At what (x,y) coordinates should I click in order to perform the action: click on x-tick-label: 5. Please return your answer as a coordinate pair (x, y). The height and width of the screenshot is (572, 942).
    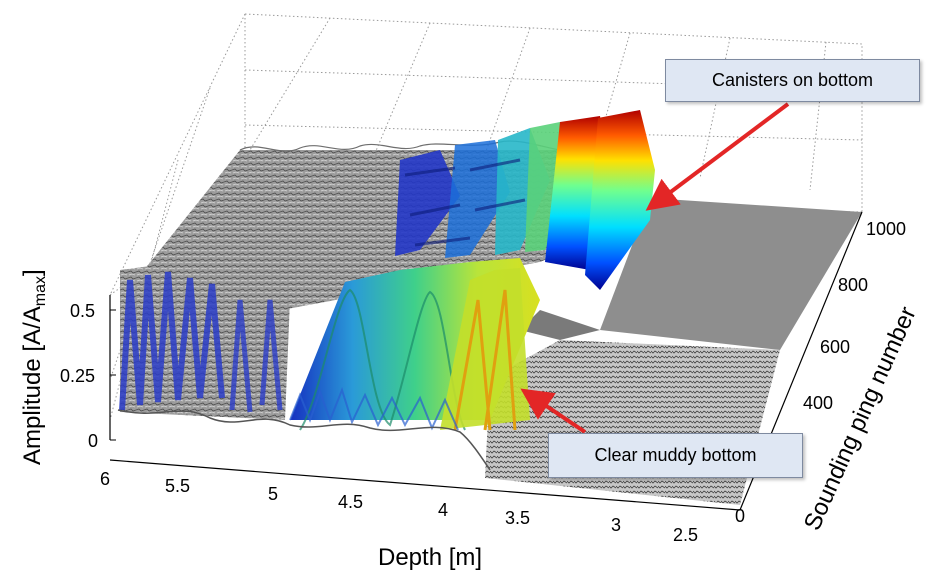
    Looking at the image, I should click on (273, 494).